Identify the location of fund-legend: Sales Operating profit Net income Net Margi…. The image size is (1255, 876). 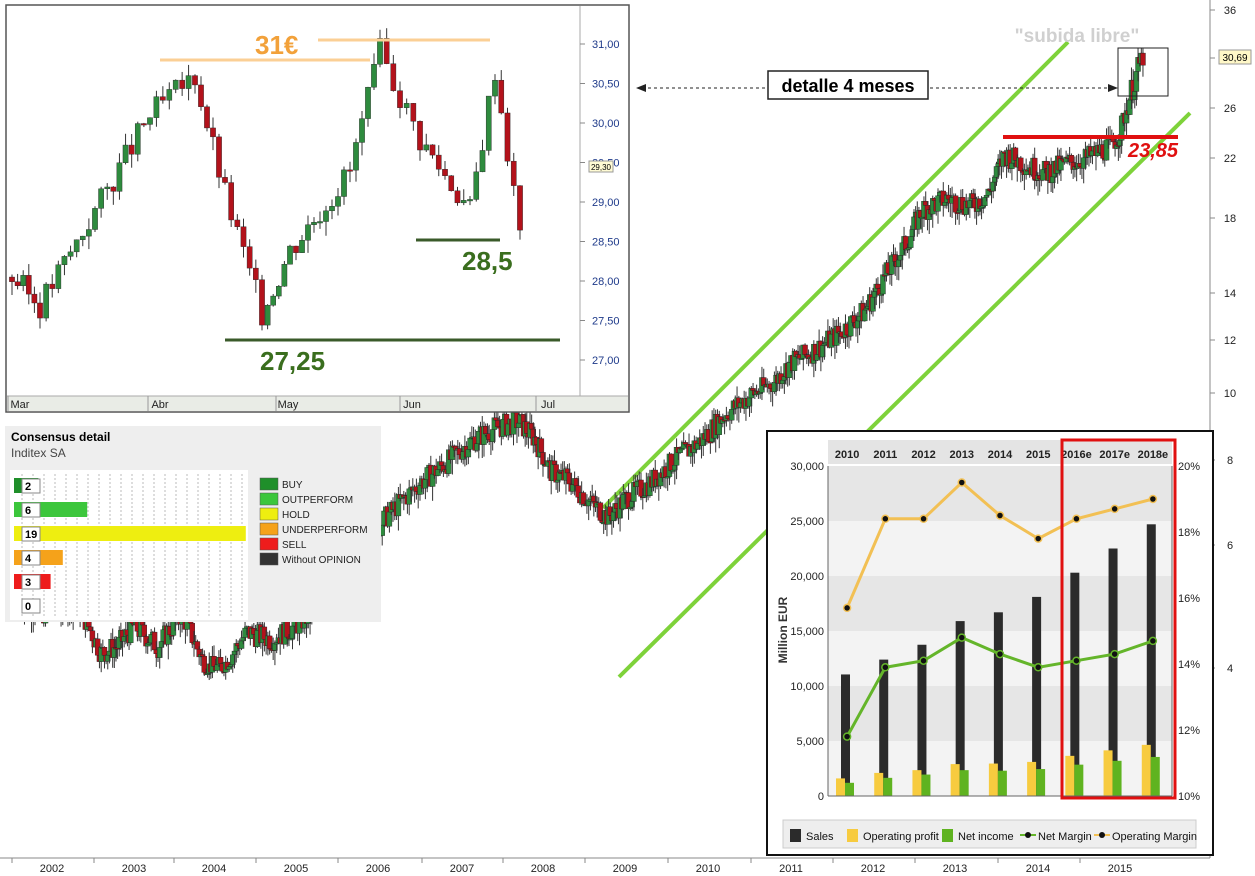
(993, 836).